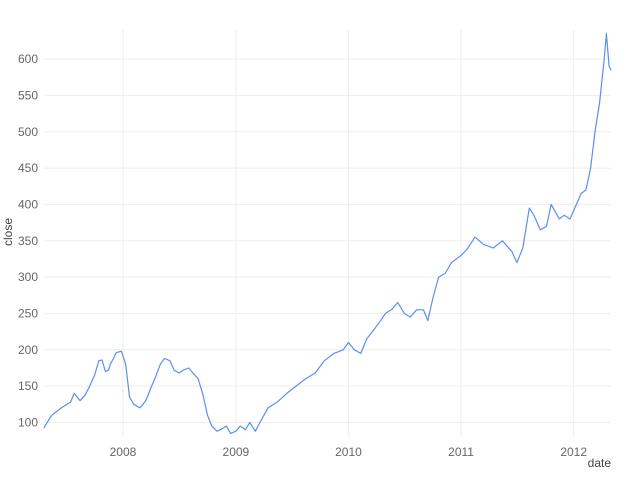 This screenshot has height=480, width=640. I want to click on y-tick-label: 450, so click(28, 168).